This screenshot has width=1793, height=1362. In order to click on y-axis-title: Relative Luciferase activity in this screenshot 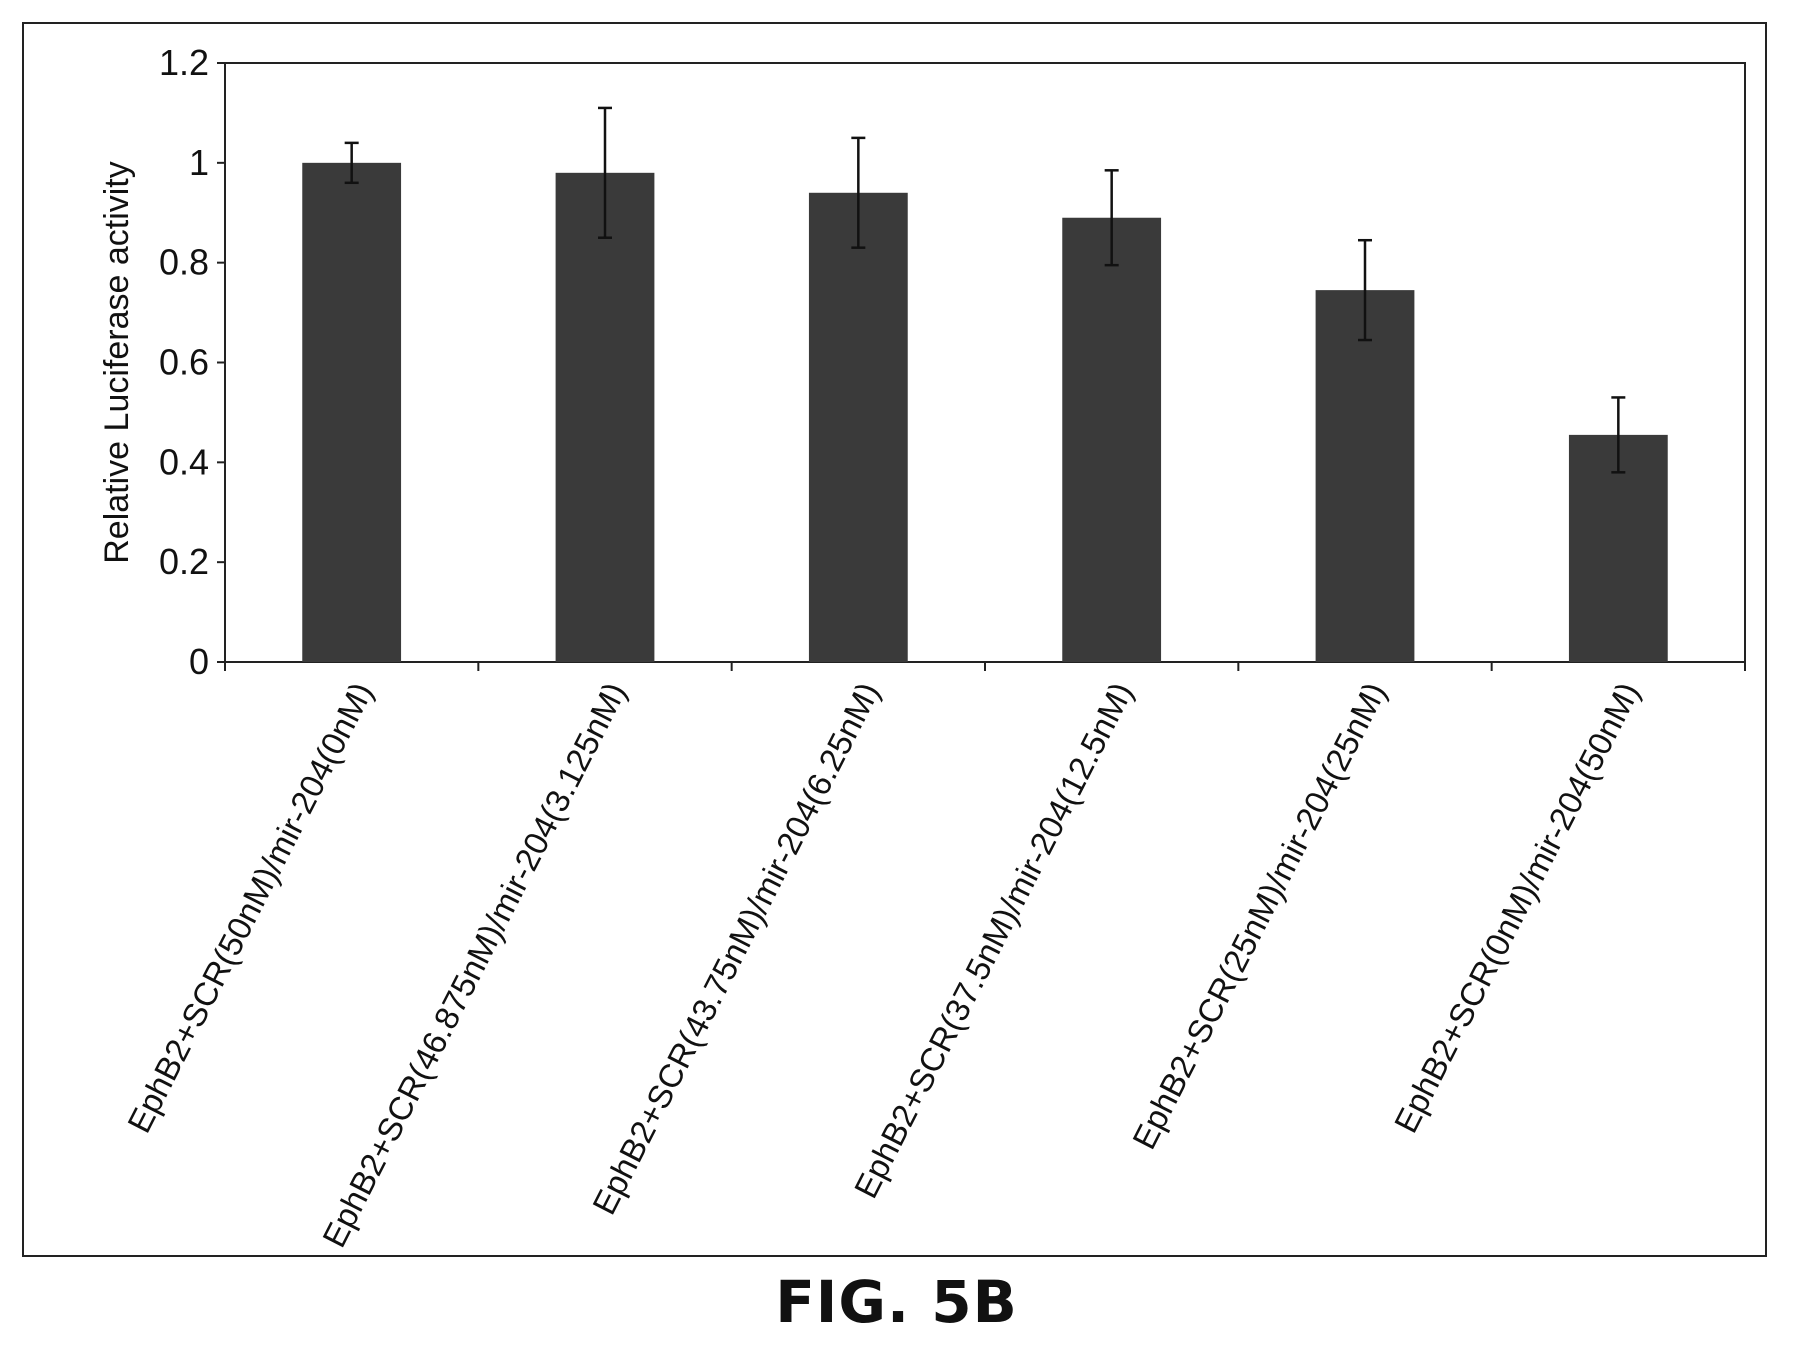, I will do `click(117, 362)`.